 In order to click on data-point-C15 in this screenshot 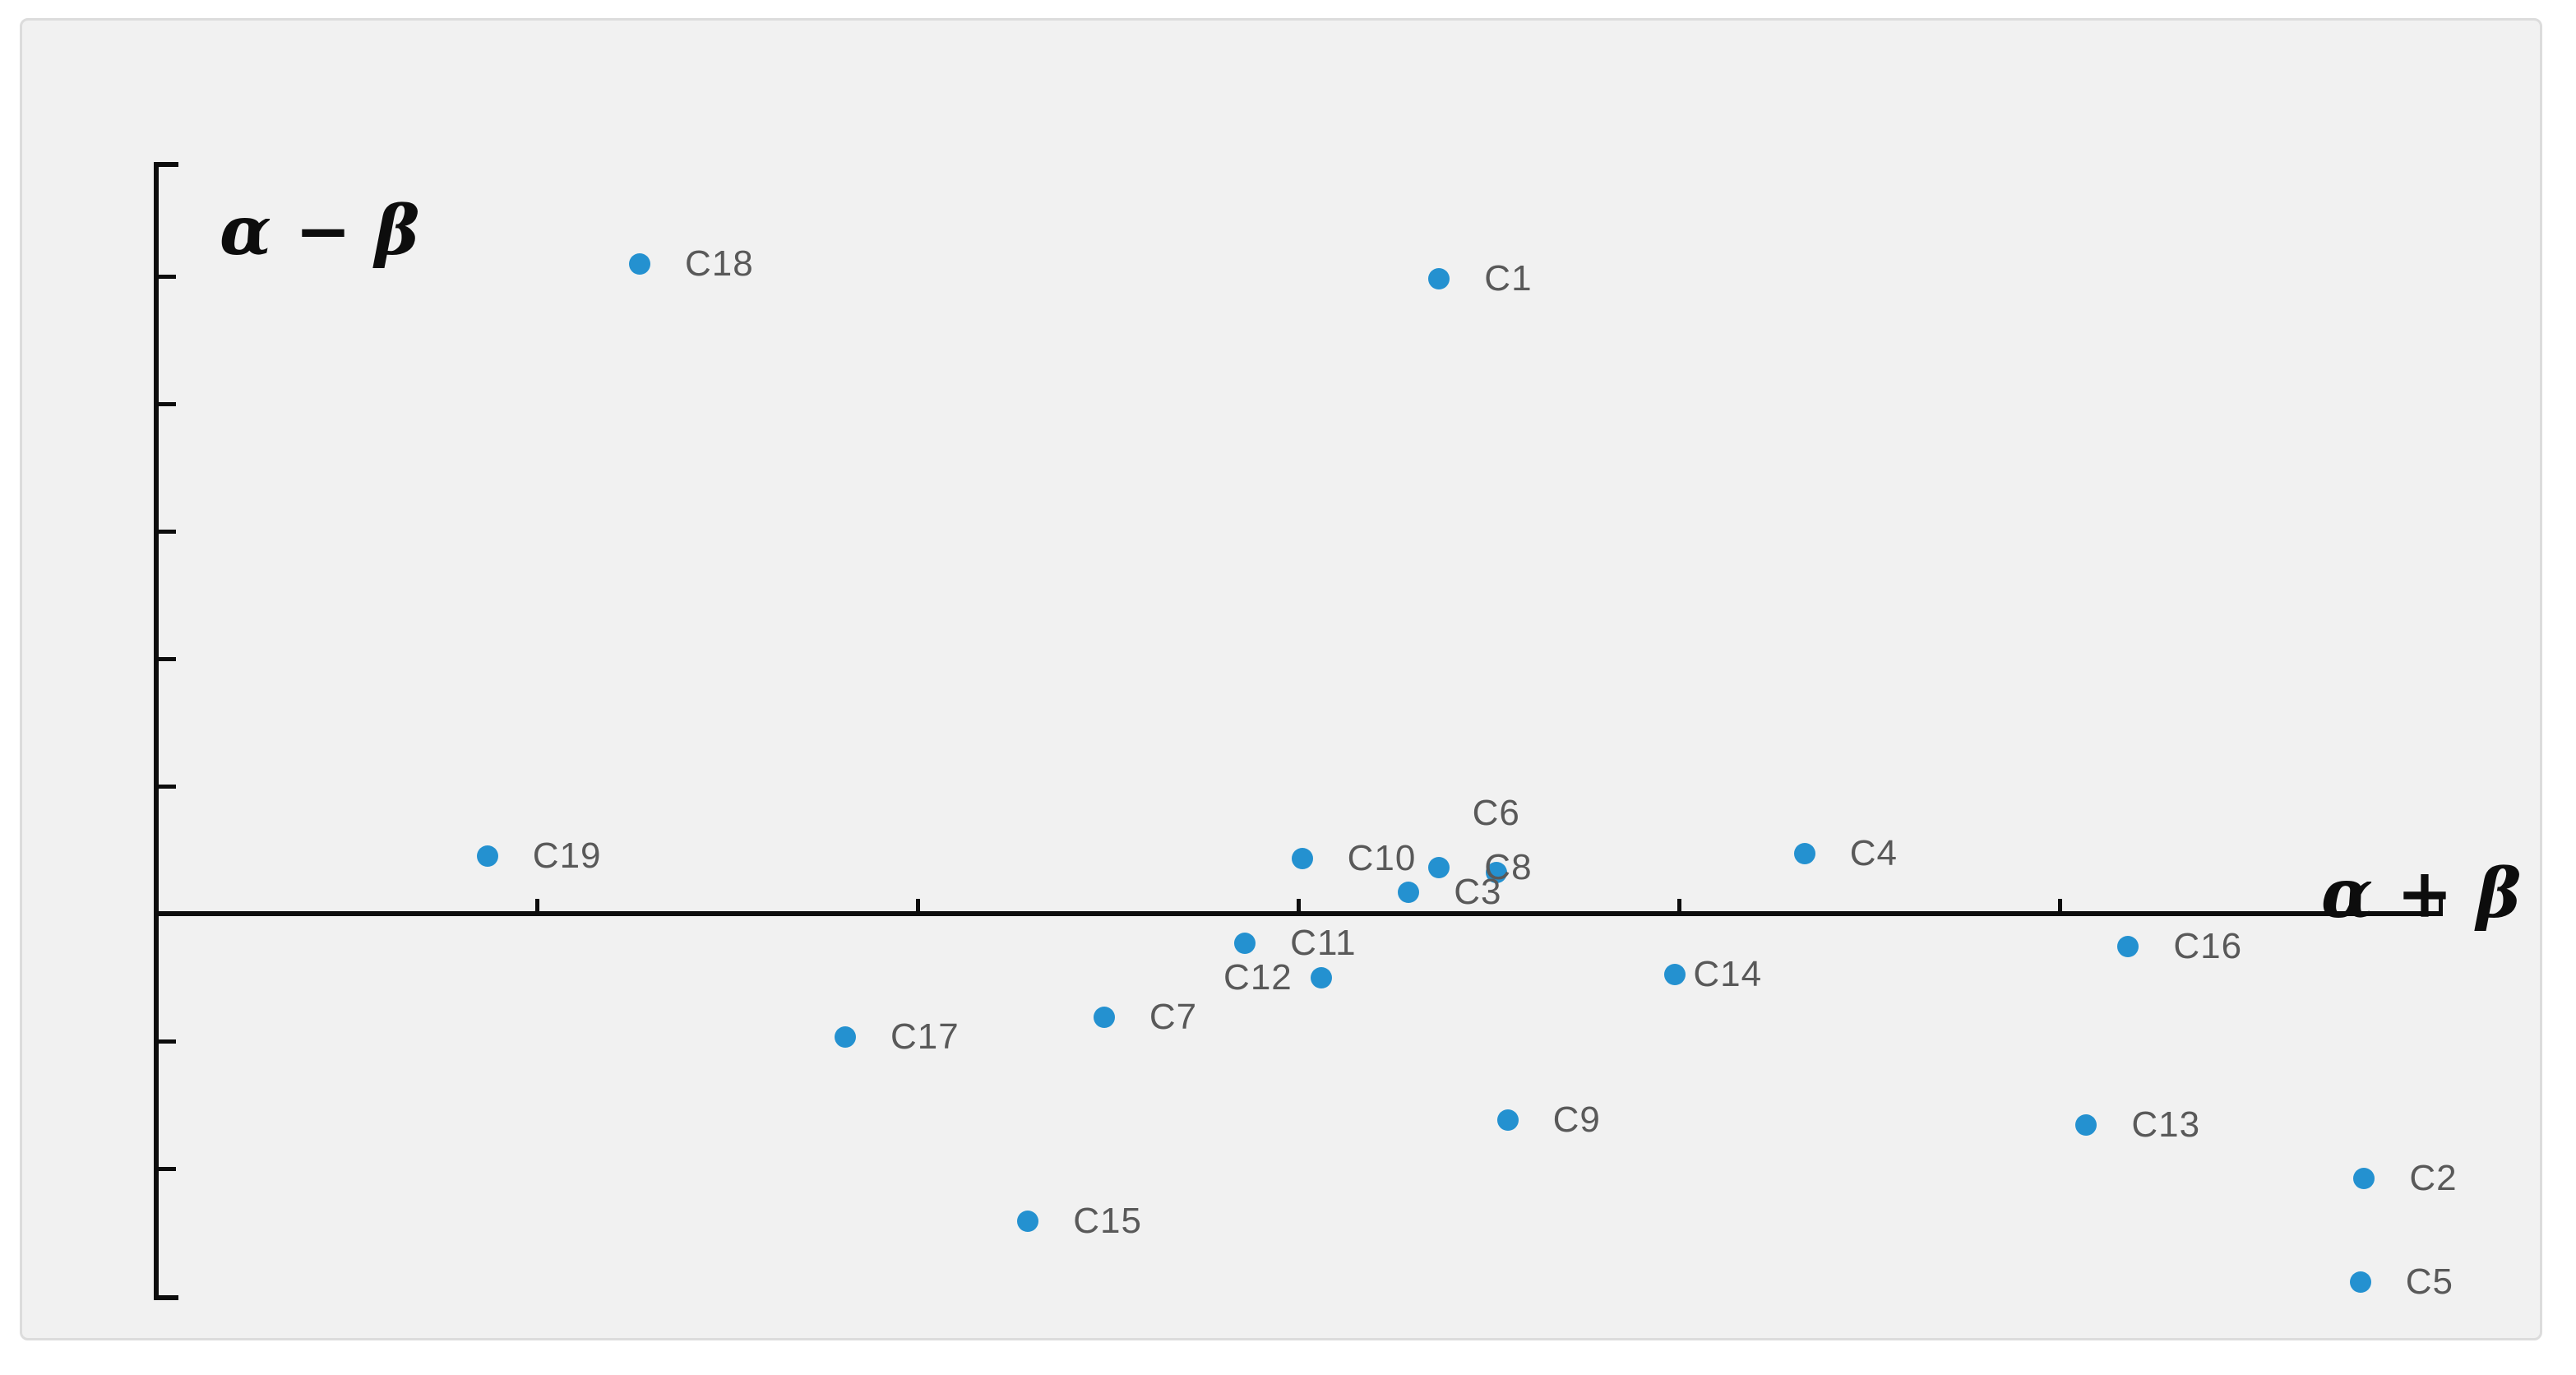, I will do `click(1028, 1221)`.